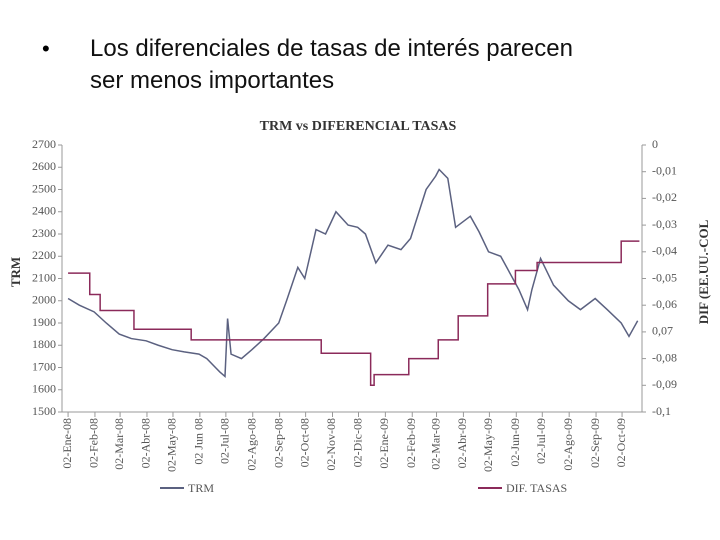  Describe the element at coordinates (94, 443) in the screenshot. I see `x-tick-label: 02-Feb-08` at that location.